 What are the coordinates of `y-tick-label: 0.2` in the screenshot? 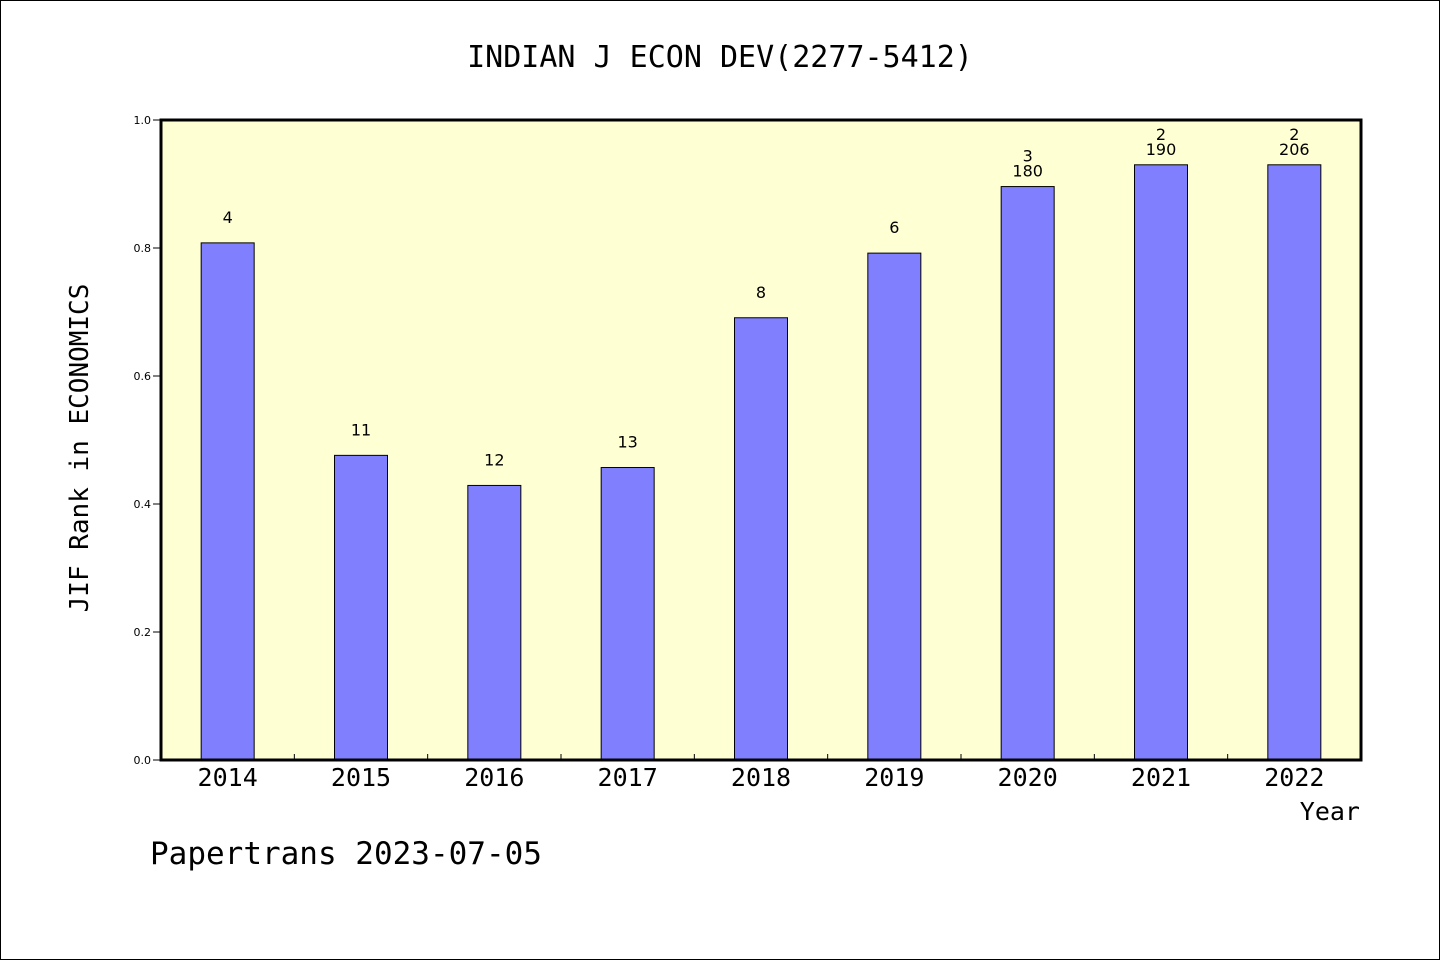 It's located at (143, 632).